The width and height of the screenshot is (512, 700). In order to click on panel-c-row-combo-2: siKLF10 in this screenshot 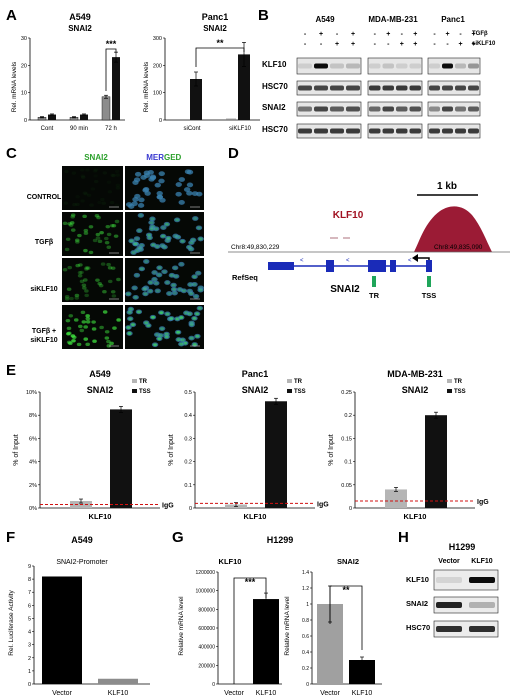, I will do `click(43, 340)`.